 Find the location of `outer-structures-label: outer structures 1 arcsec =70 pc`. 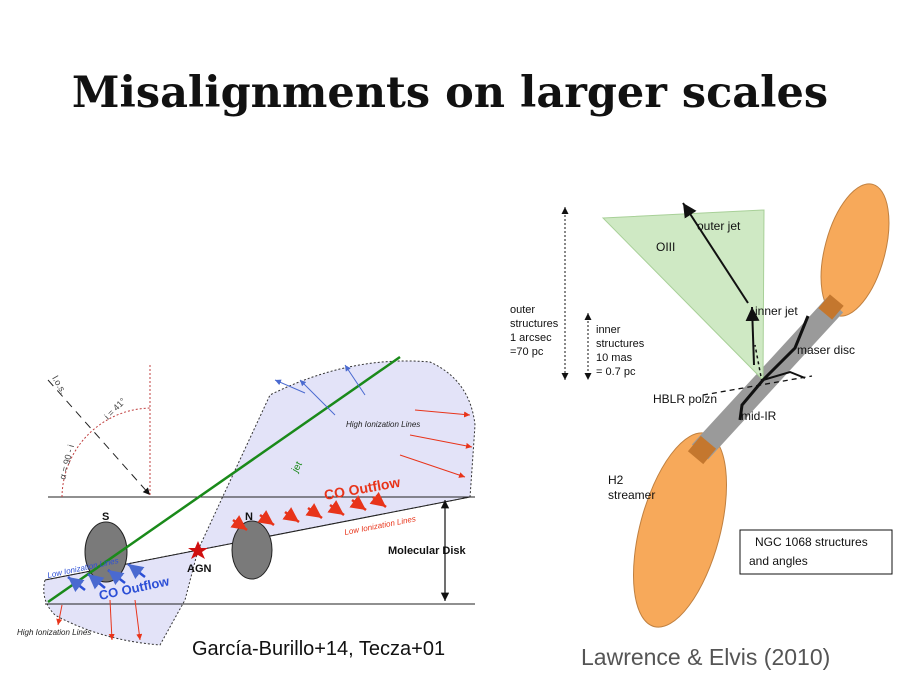

outer-structures-label: outer structures 1 arcsec =70 pc is located at coordinates (535, 331).